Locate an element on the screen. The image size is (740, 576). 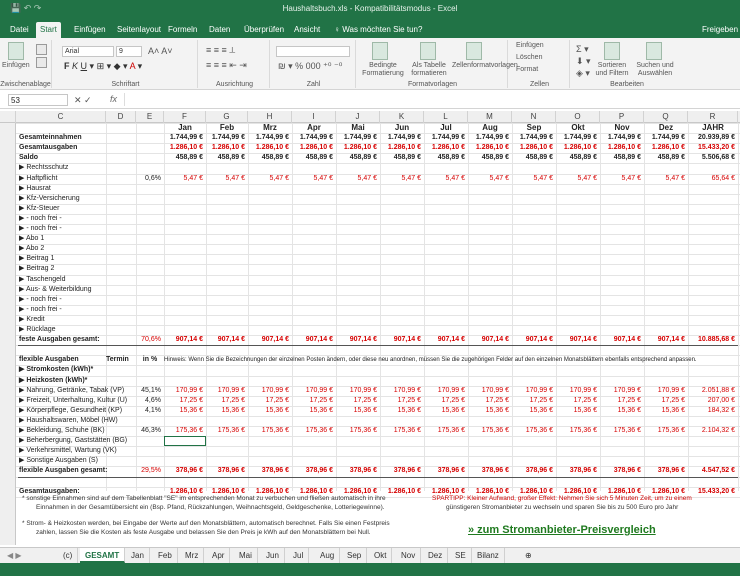
fixed-total-value: 10.885,68 € is located at coordinates (716, 340).